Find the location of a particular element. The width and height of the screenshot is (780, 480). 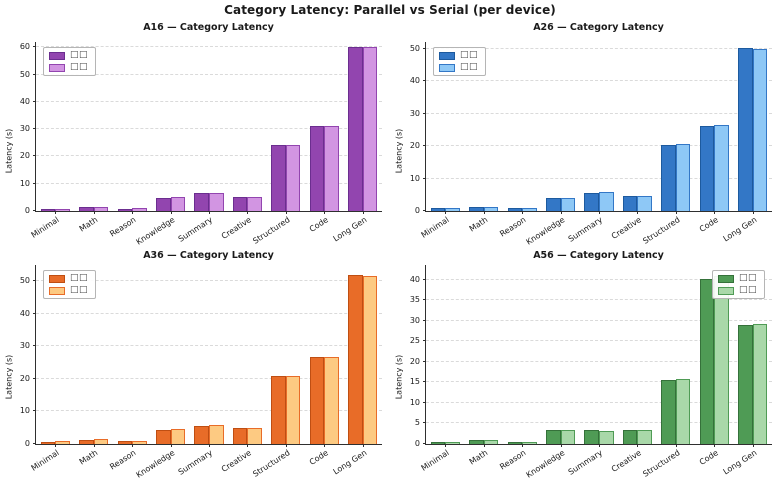

legend-swatch-parallel is located at coordinates (725, 278).